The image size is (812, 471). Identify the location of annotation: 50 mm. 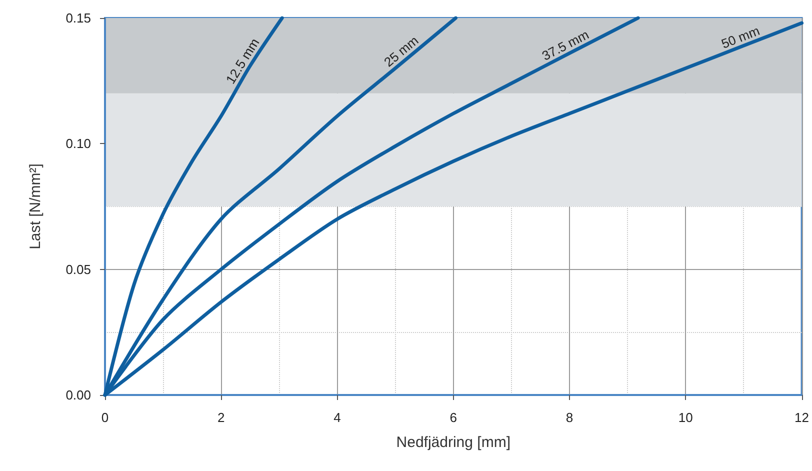
(740, 37).